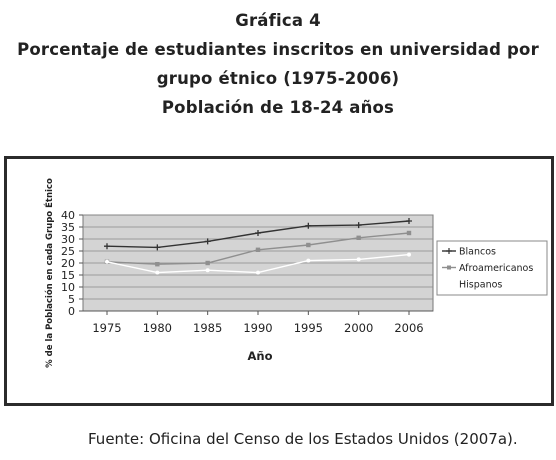  What do you see at coordinates (71, 311) in the screenshot?
I see `y-tick-label: 0` at bounding box center [71, 311].